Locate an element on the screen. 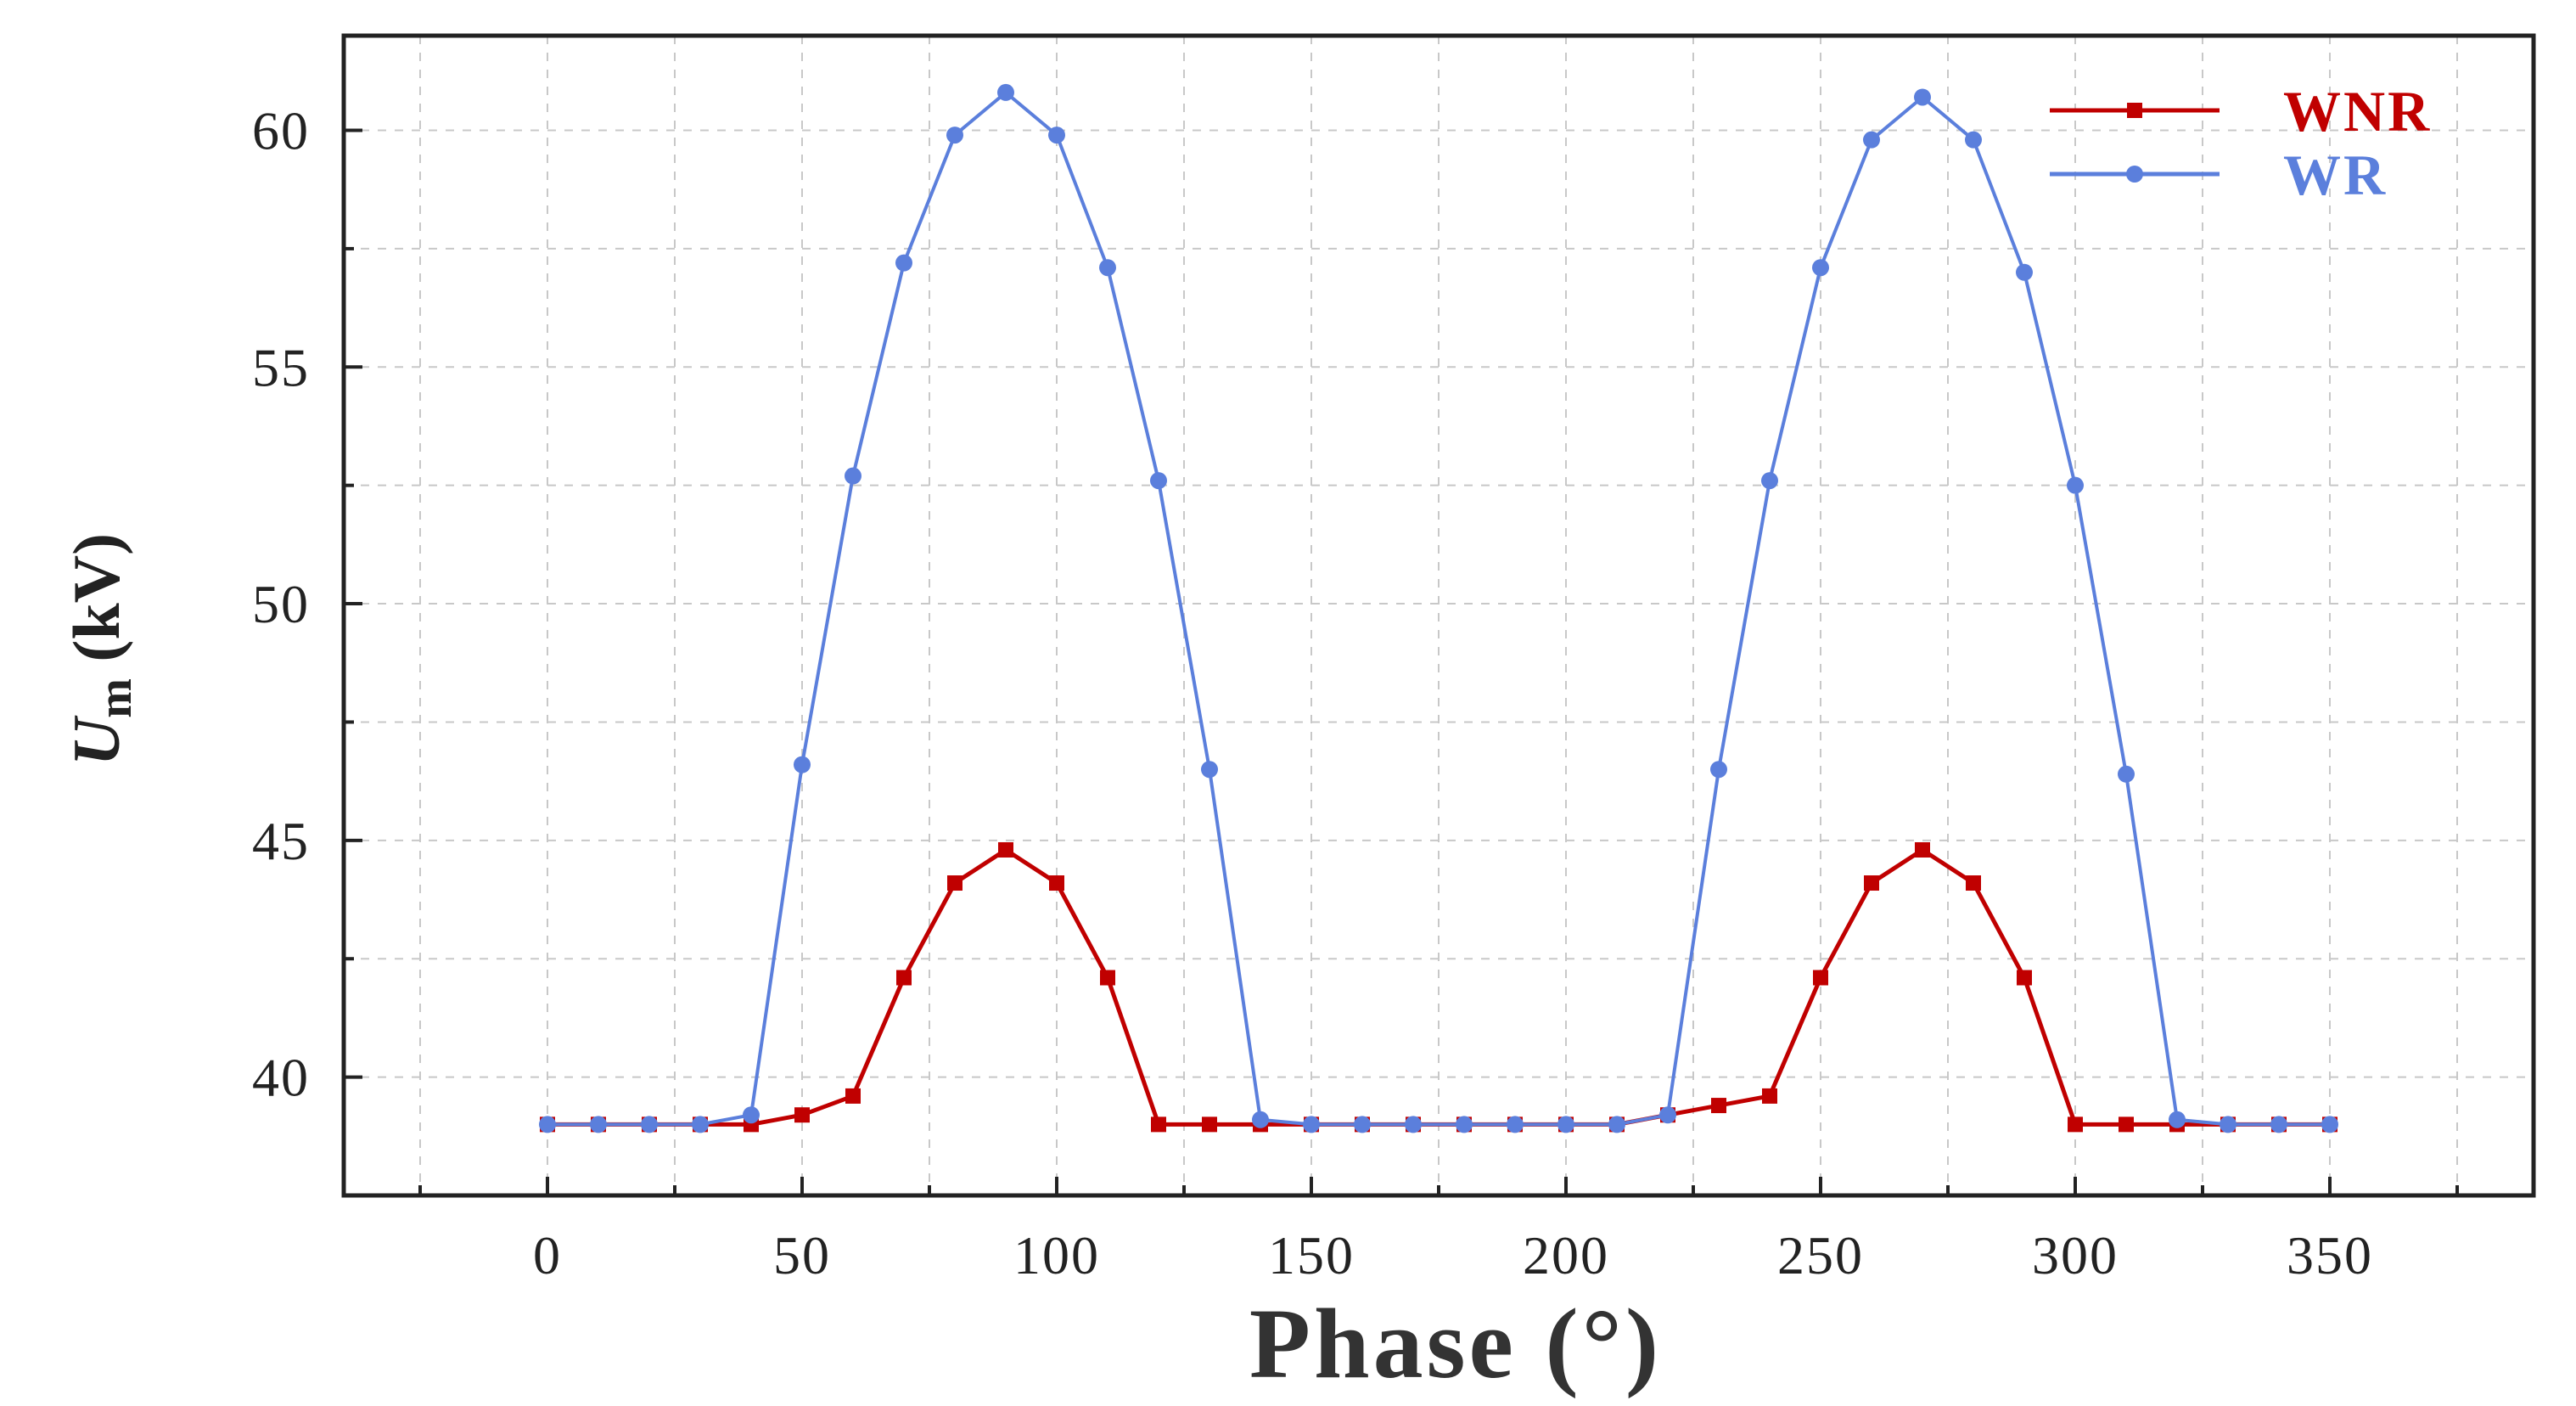  y-tick-label: 55 is located at coordinates (281, 367).